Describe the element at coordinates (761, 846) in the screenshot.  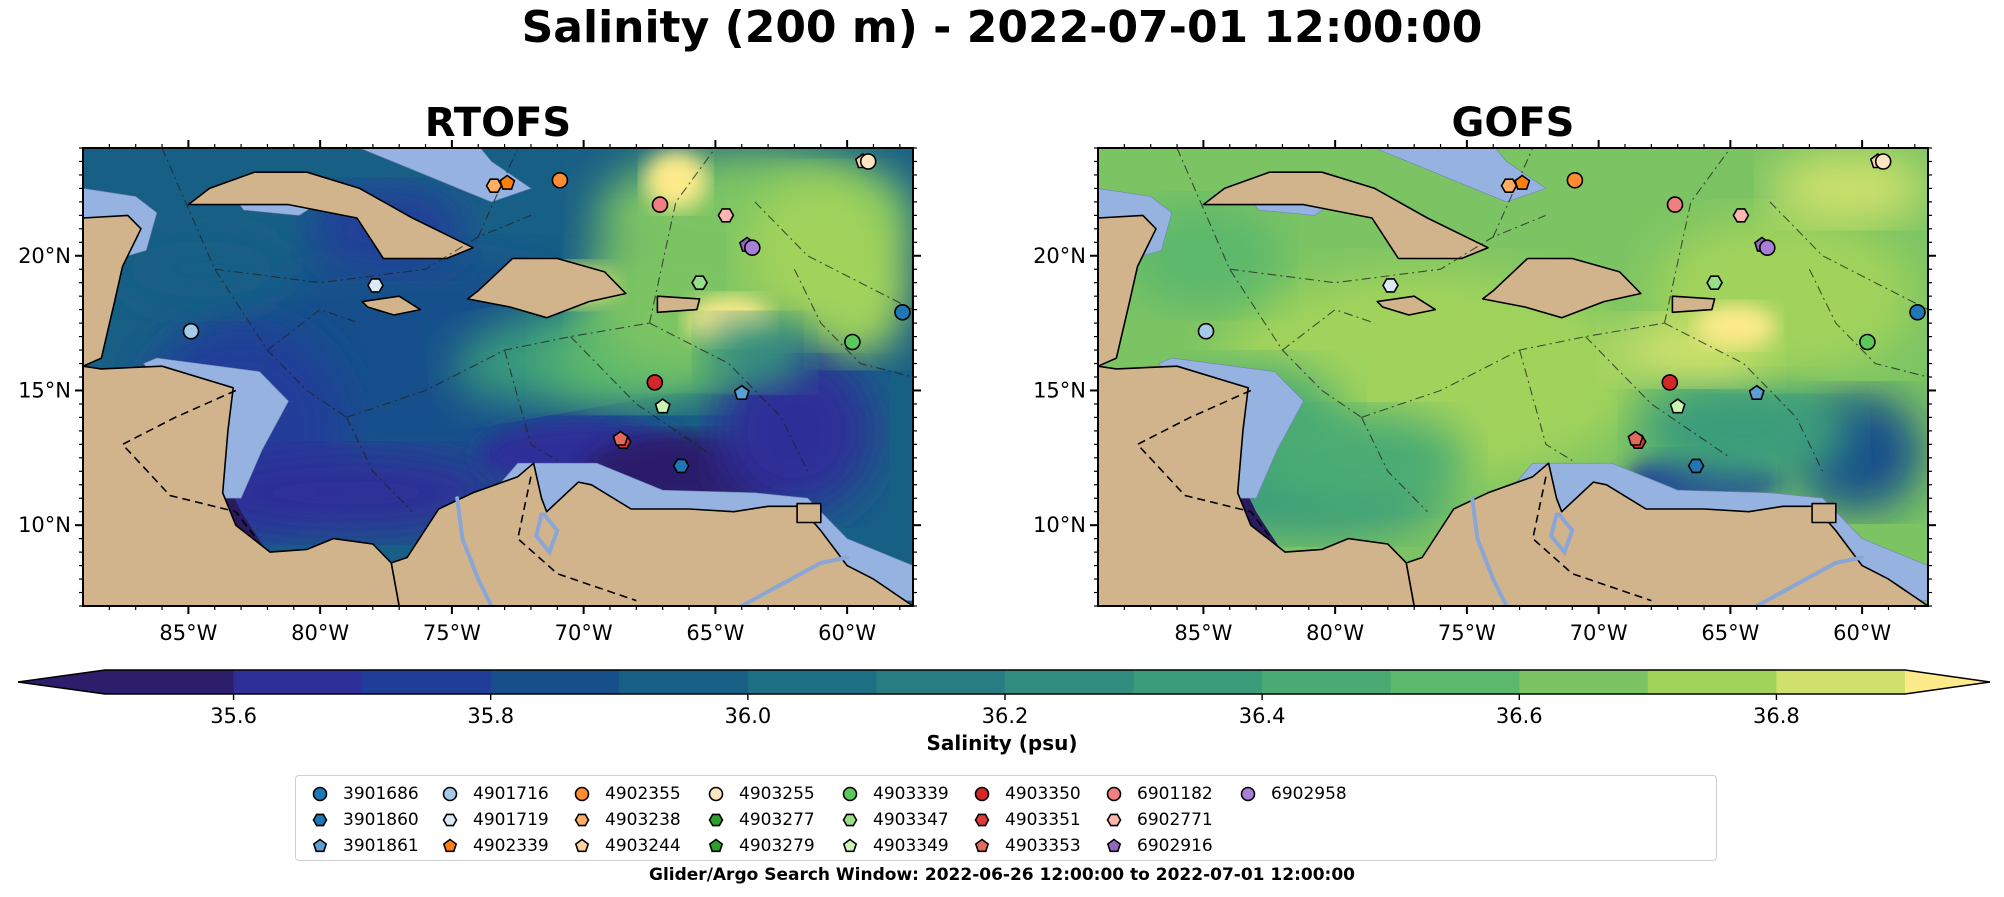
I see `legend-item-4903279: 4903279` at that location.